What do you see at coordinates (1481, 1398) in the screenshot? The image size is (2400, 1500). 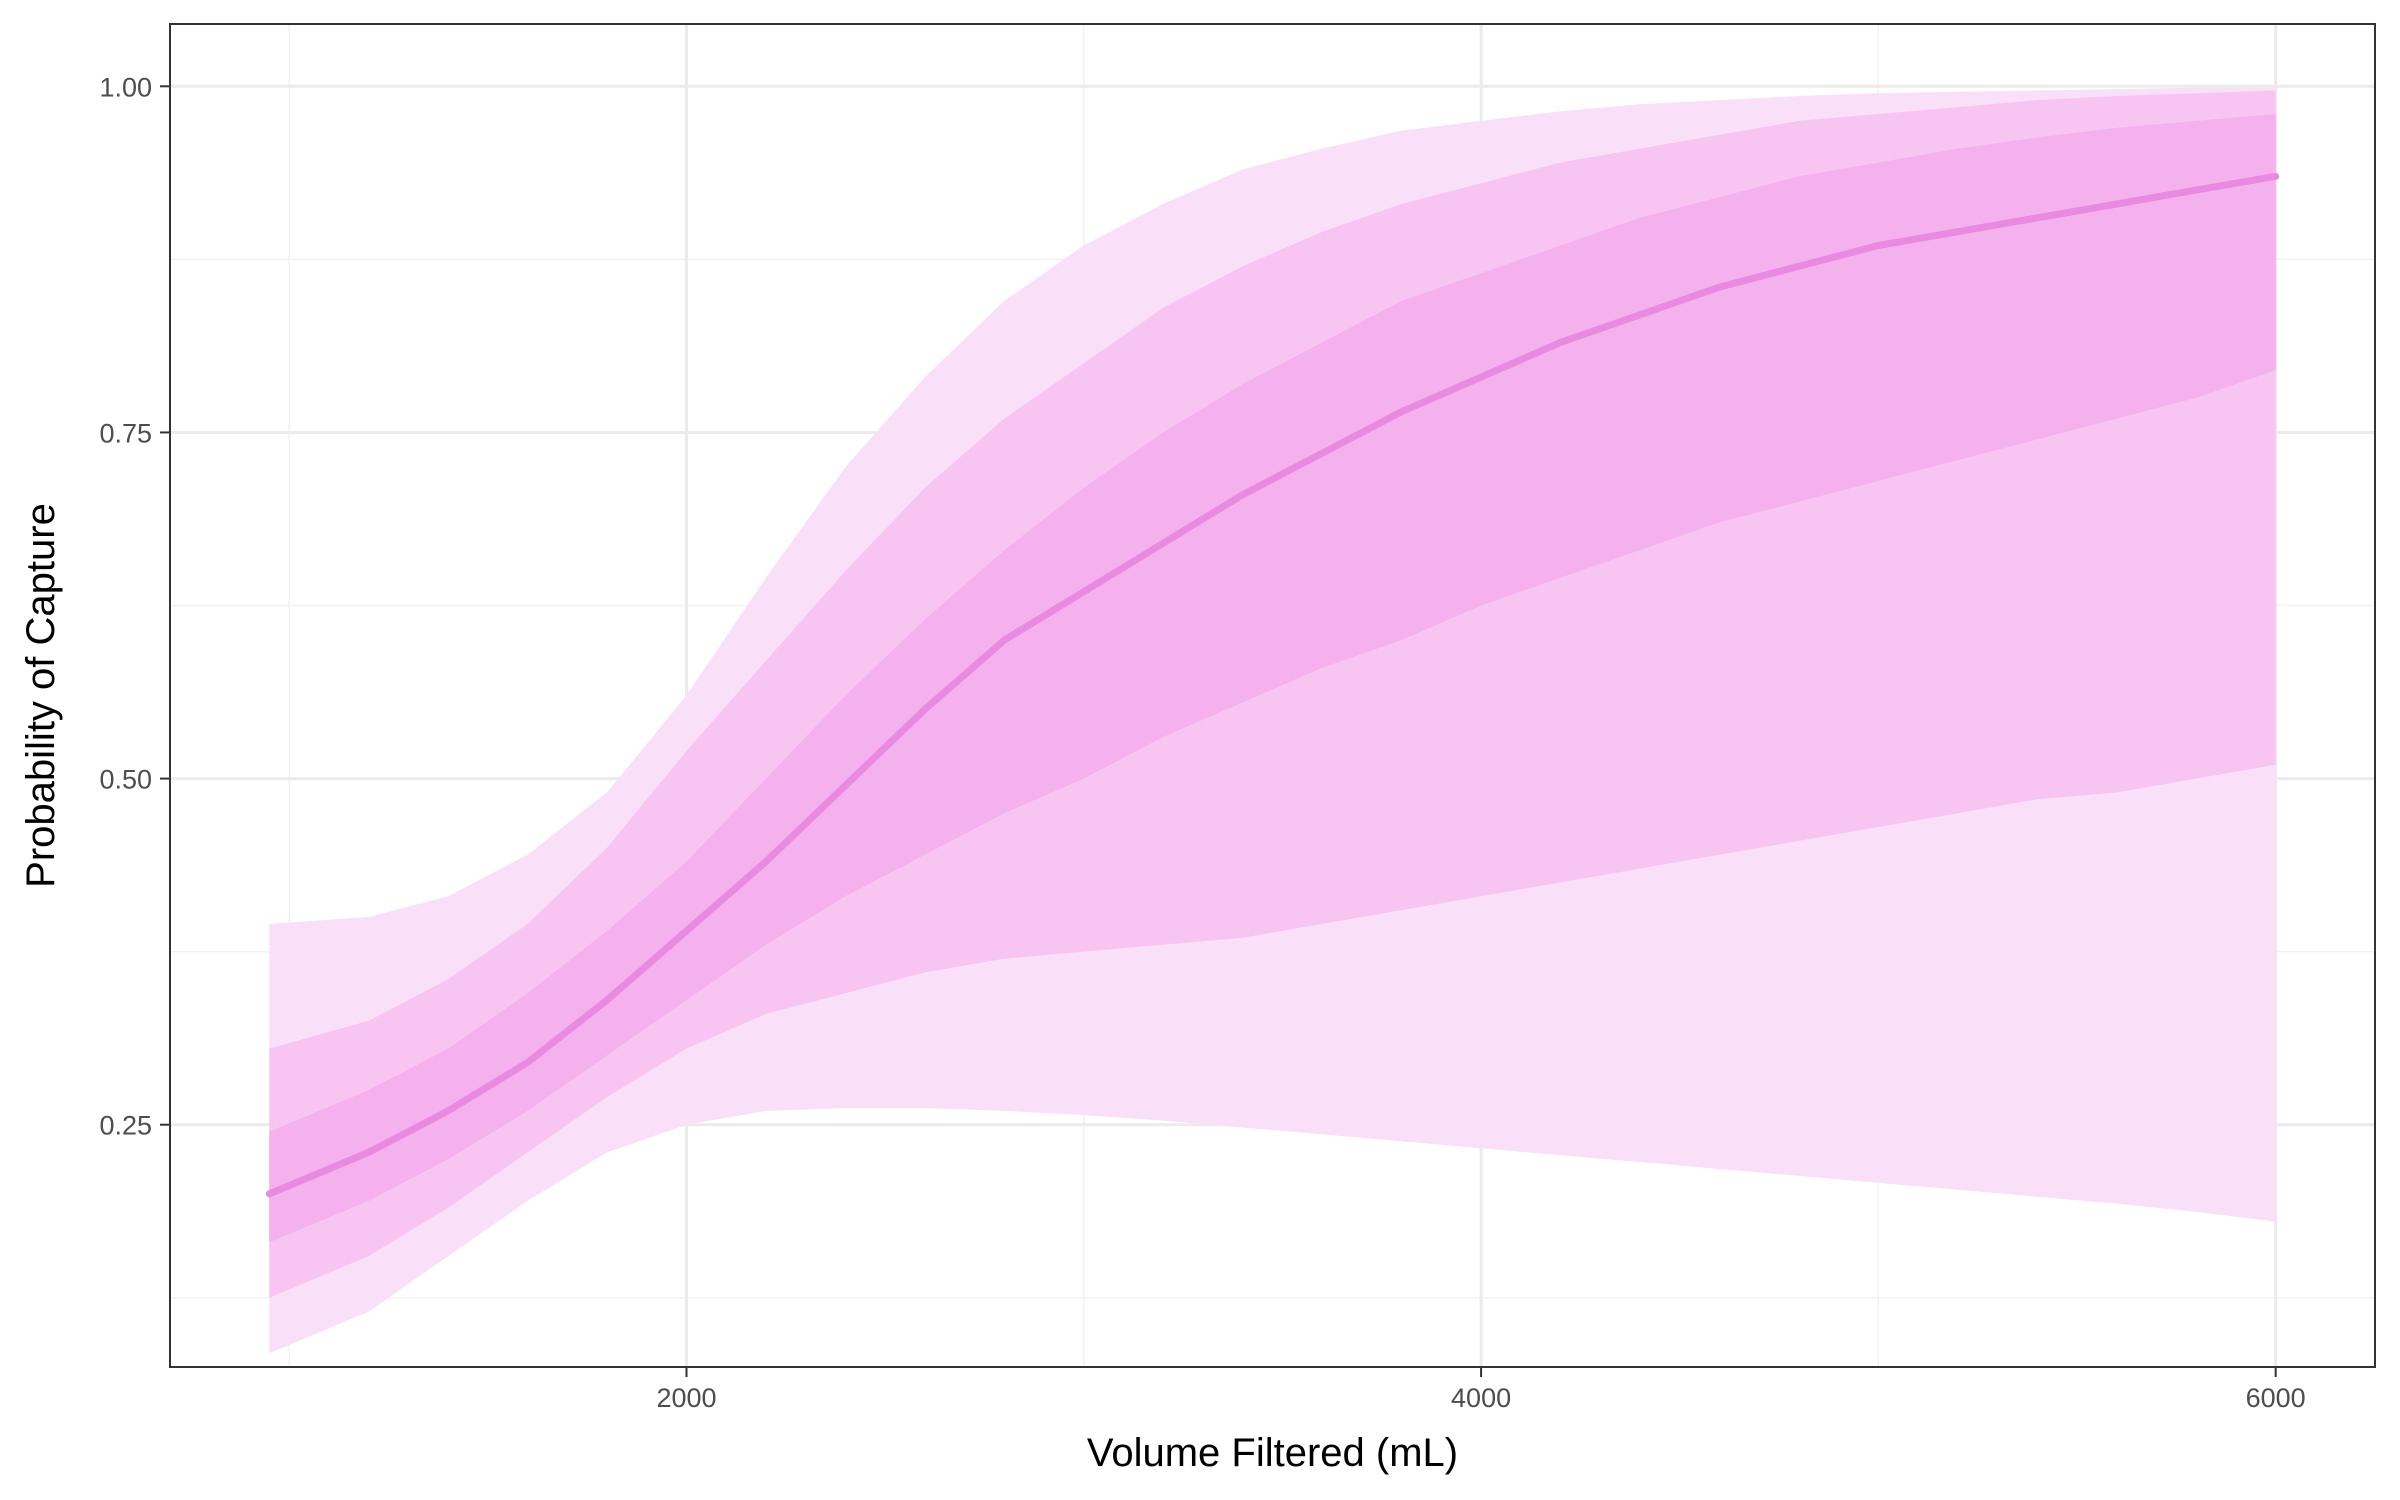 I see `x-tick-label-1: 4000` at bounding box center [1481, 1398].